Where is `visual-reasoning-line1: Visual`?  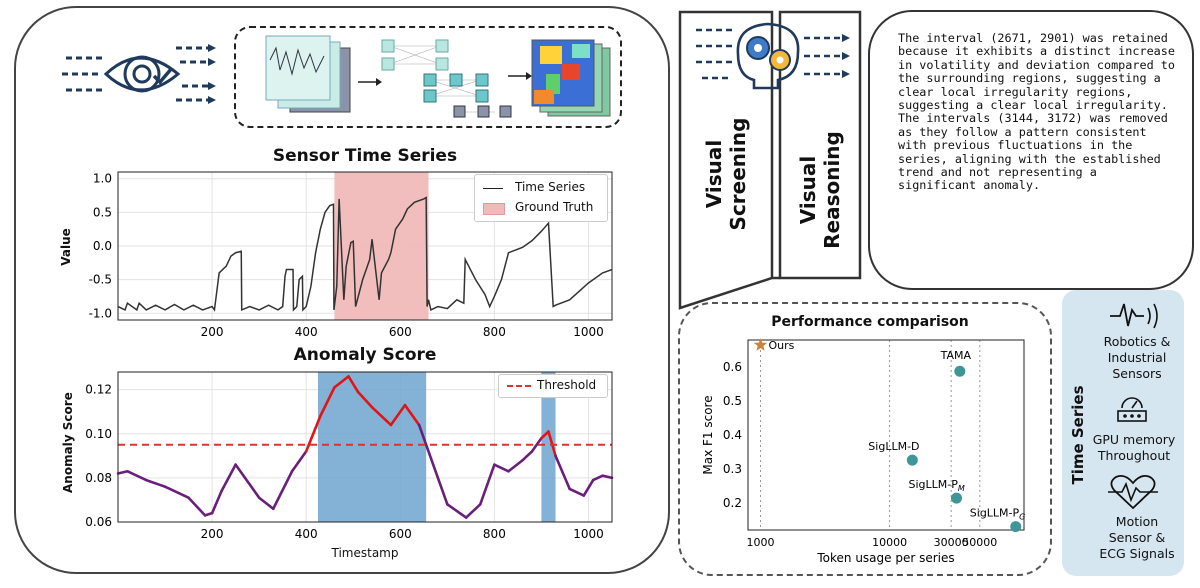 visual-reasoning-line1: Visual is located at coordinates (808, 190).